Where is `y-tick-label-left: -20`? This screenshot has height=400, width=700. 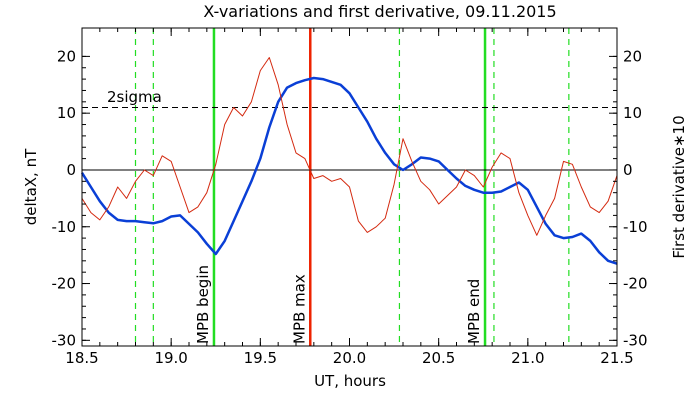
y-tick-label-left: -20 is located at coordinates (64, 284).